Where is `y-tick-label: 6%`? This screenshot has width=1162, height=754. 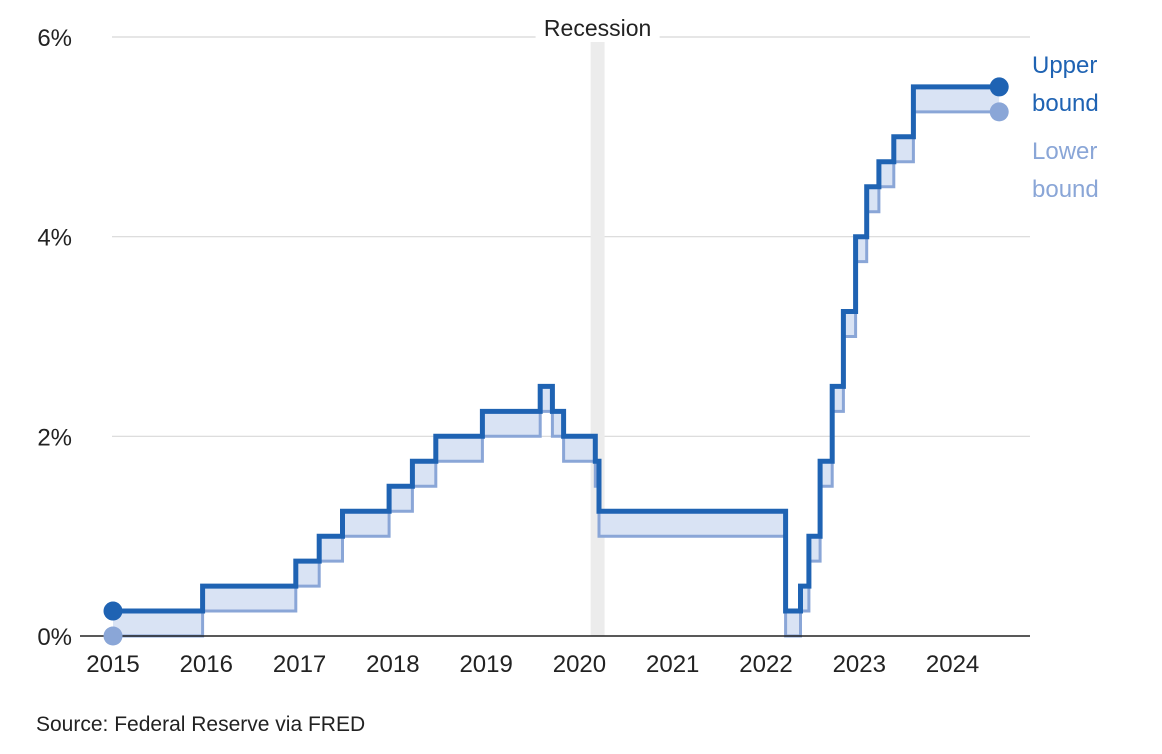
y-tick-label: 6% is located at coordinates (54, 38).